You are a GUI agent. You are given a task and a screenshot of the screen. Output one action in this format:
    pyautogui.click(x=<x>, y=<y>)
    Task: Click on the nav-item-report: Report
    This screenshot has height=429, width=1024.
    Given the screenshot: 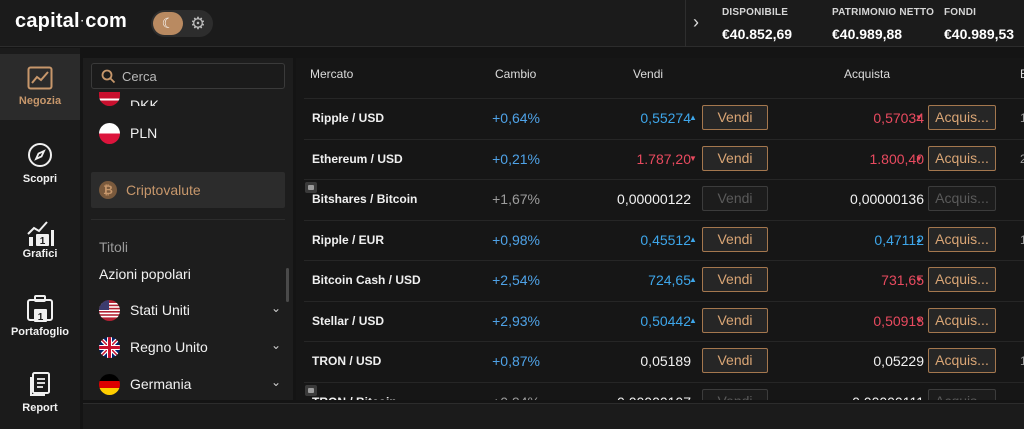 What is the action you would take?
    pyautogui.click(x=40, y=392)
    